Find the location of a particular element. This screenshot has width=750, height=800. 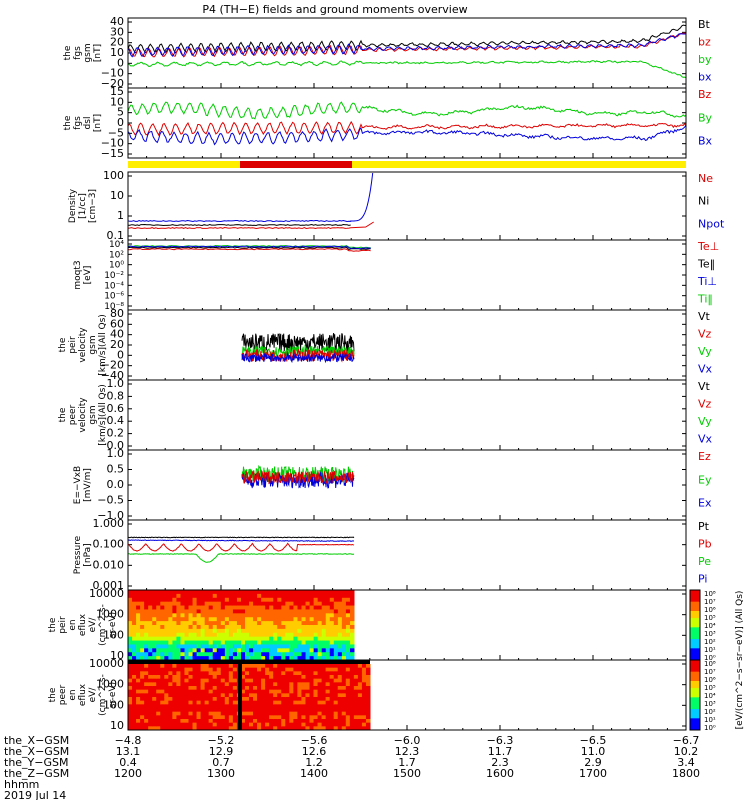

legend-Vz: Vz is located at coordinates (705, 404).